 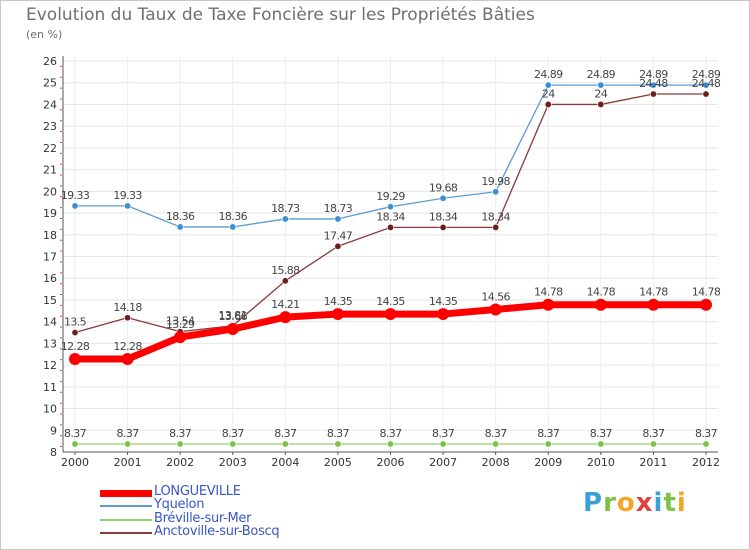 What do you see at coordinates (626, 503) in the screenshot?
I see `logo-letter: o` at bounding box center [626, 503].